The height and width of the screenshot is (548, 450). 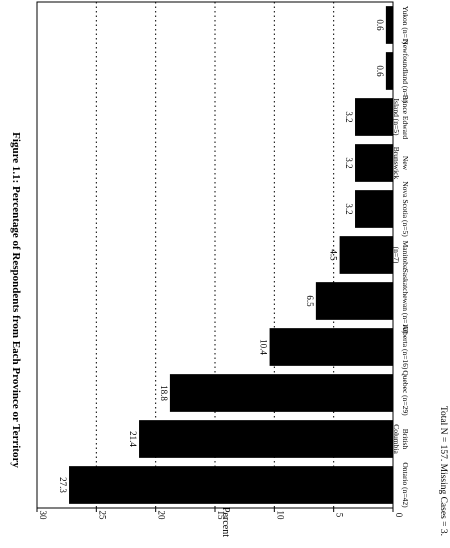 I want to click on category-label-9: Prince EdwardIsland (n=5), so click(x=401, y=117).